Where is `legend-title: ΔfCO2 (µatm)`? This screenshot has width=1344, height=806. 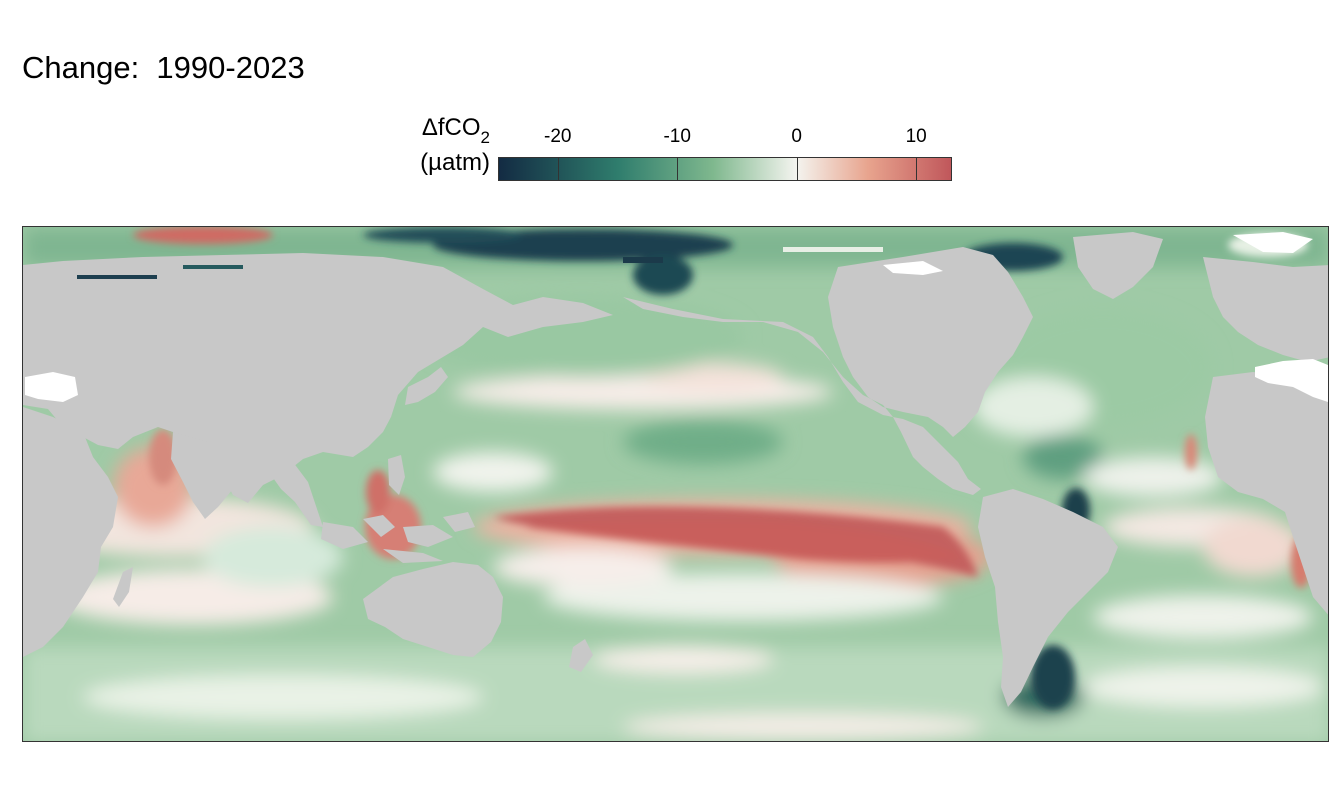 legend-title: ΔfCO2 (µatm) is located at coordinates (442, 146).